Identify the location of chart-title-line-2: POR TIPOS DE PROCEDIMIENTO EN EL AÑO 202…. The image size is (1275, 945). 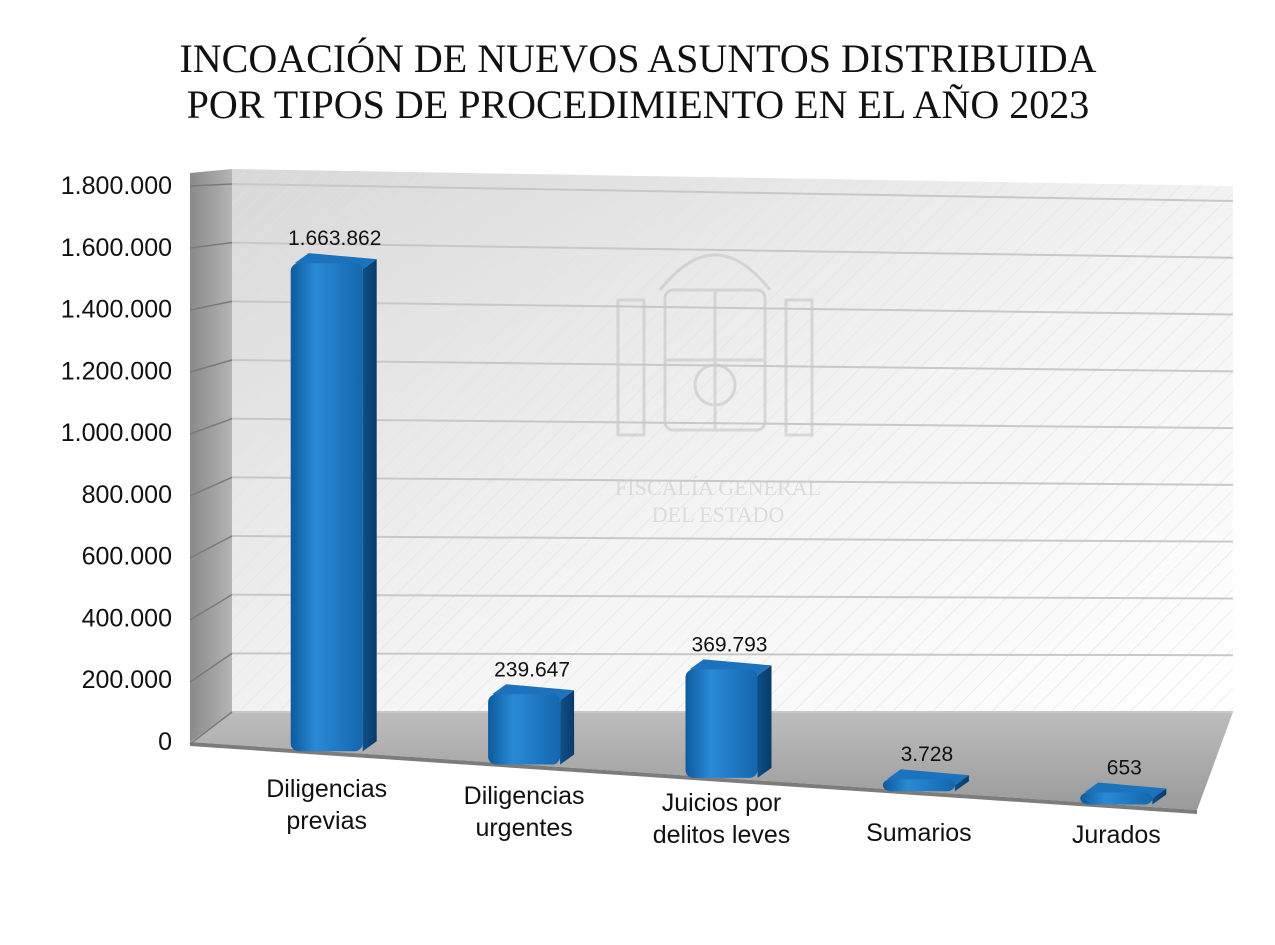
(638, 104).